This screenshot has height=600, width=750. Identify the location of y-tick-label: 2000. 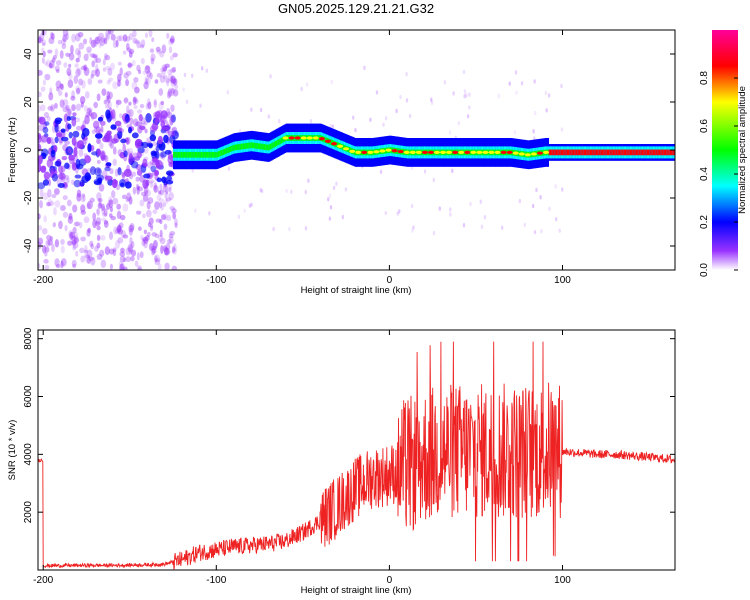
(28, 512).